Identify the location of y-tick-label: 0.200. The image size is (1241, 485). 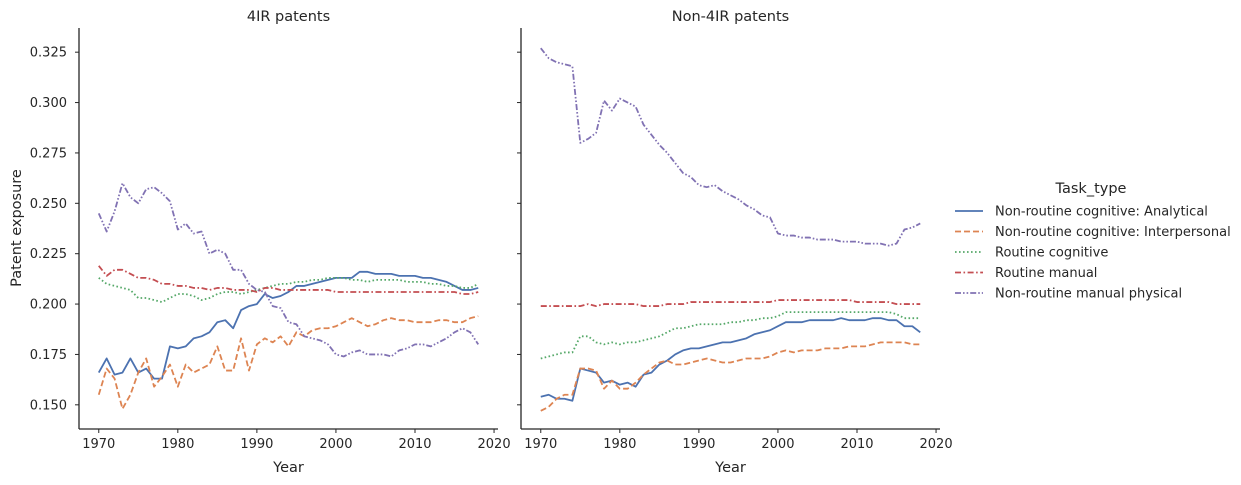
(48, 305).